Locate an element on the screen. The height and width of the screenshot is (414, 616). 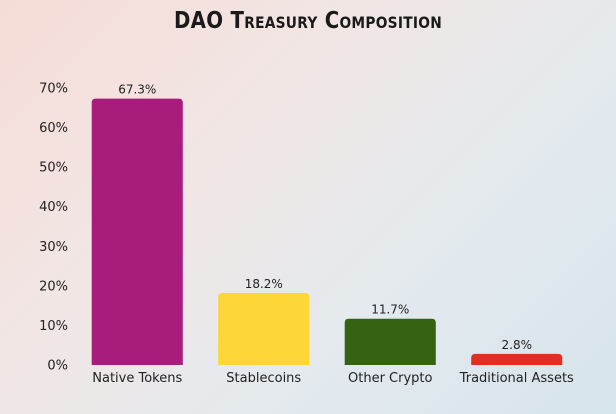
x-category-label: Stablecoins is located at coordinates (263, 378).